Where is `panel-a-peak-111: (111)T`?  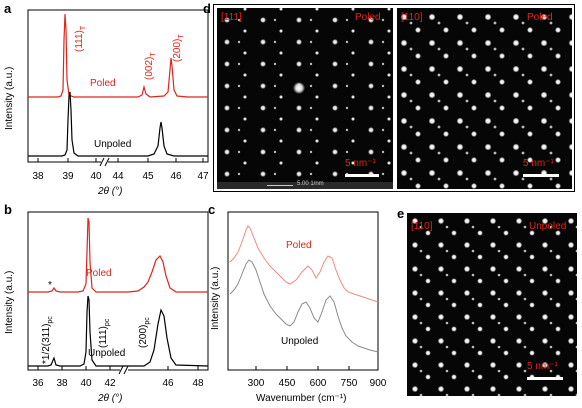 panel-a-peak-111: (111)T is located at coordinates (80, 38).